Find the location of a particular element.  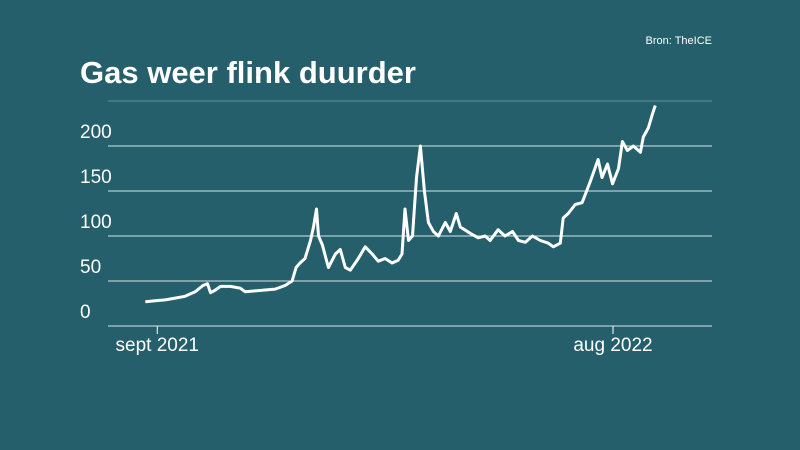

y-tick-label: 150 is located at coordinates (96, 177).